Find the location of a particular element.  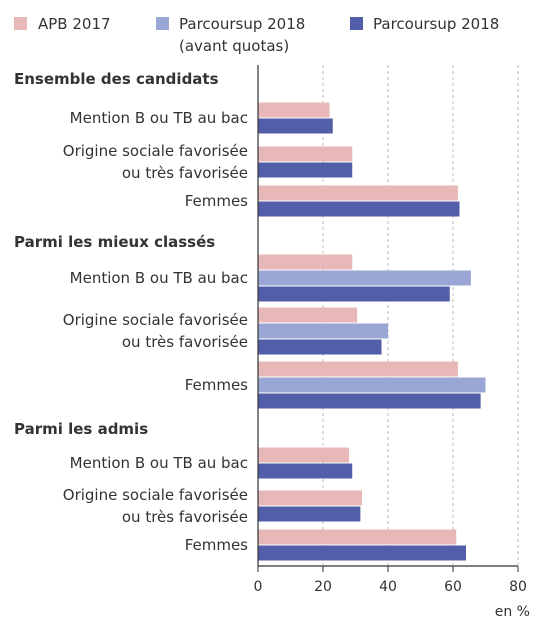

legend-label-1: Parcoursup 2018 is located at coordinates (242, 24).